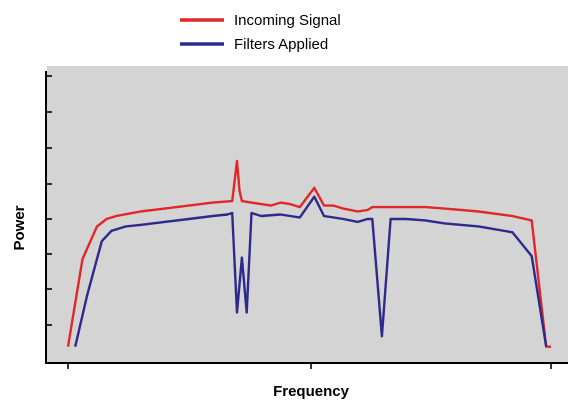  What do you see at coordinates (260, 32) in the screenshot?
I see `legend: Incoming Signal Filters Applied` at bounding box center [260, 32].